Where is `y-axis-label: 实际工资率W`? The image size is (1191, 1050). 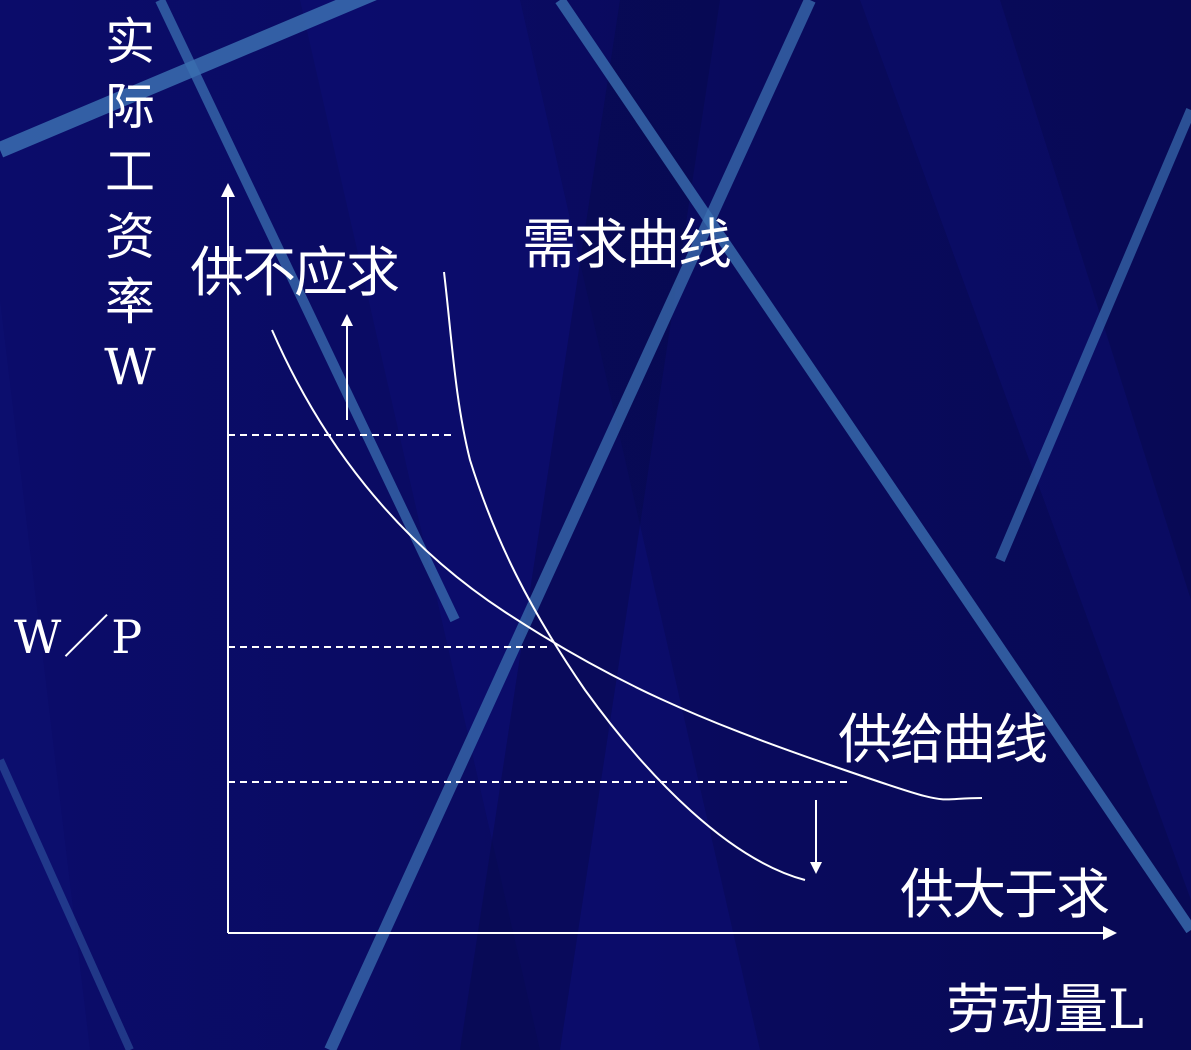 y-axis-label: 实际工资率W is located at coordinates (130, 204).